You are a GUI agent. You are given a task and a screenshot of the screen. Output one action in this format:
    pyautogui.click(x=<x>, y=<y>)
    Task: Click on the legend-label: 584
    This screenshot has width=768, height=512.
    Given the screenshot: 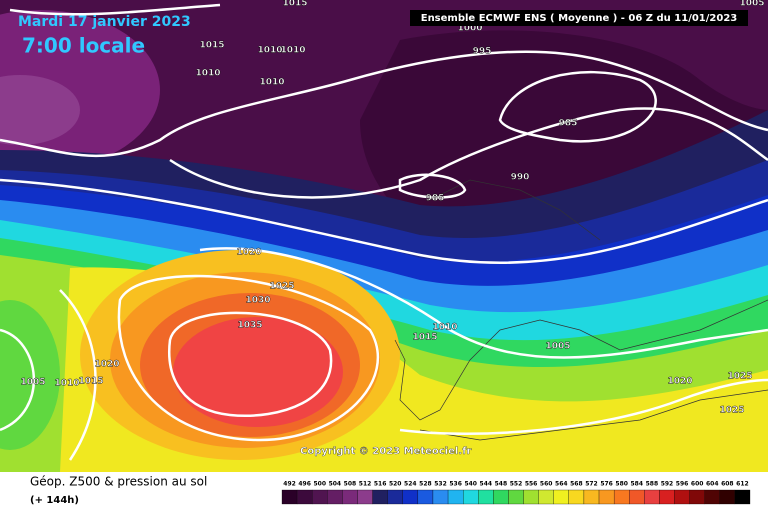 What is the action you would take?
    pyautogui.click(x=637, y=484)
    